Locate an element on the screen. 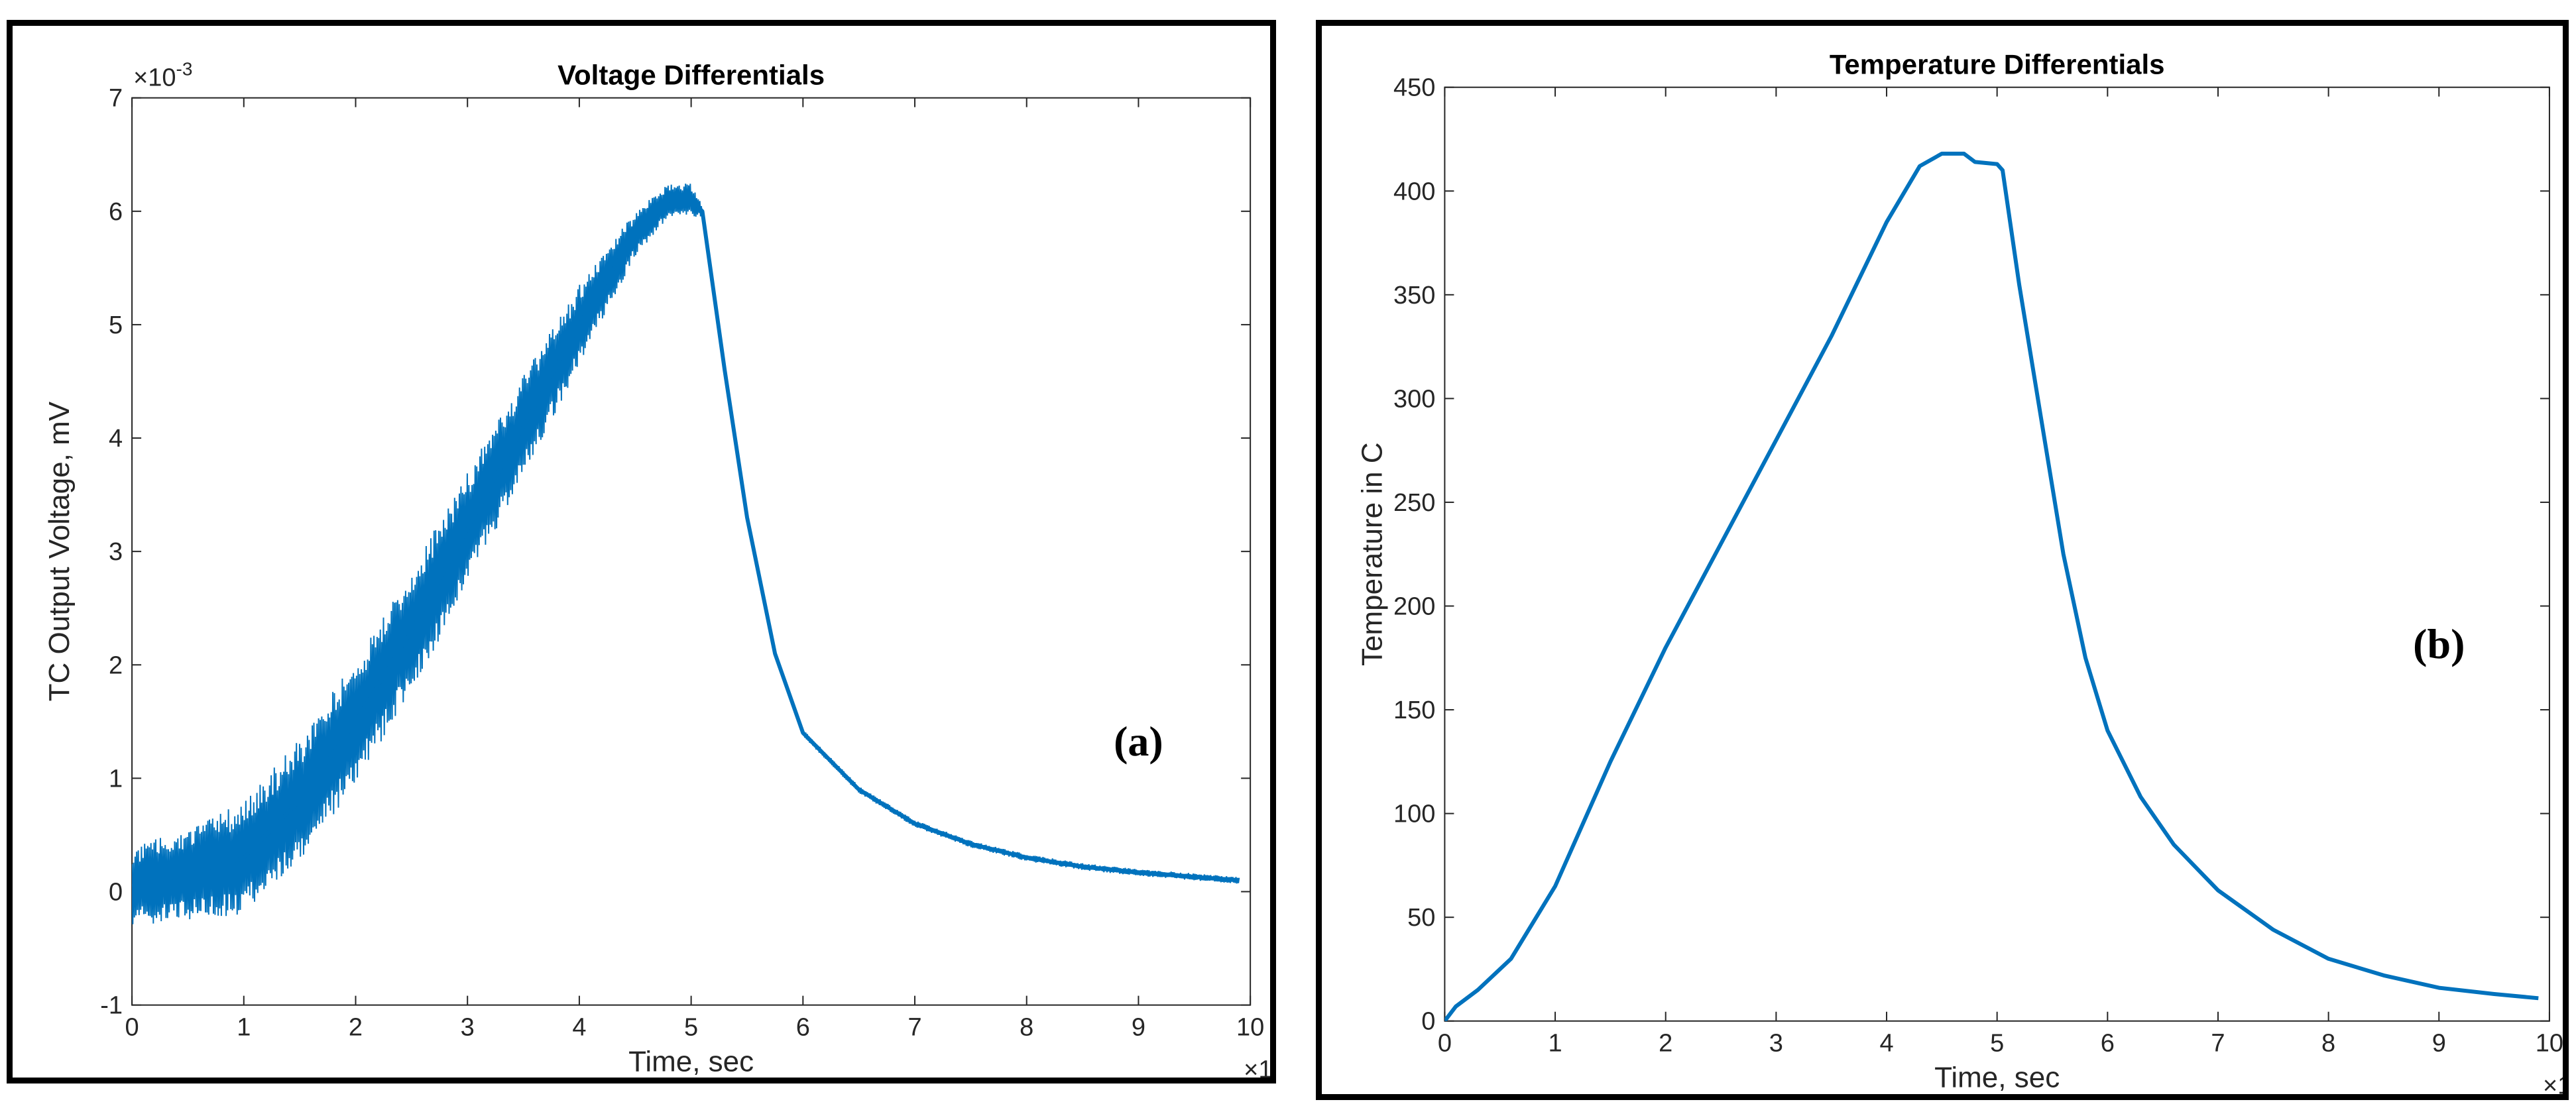  chart-title: Voltage Differentials is located at coordinates (691, 75).